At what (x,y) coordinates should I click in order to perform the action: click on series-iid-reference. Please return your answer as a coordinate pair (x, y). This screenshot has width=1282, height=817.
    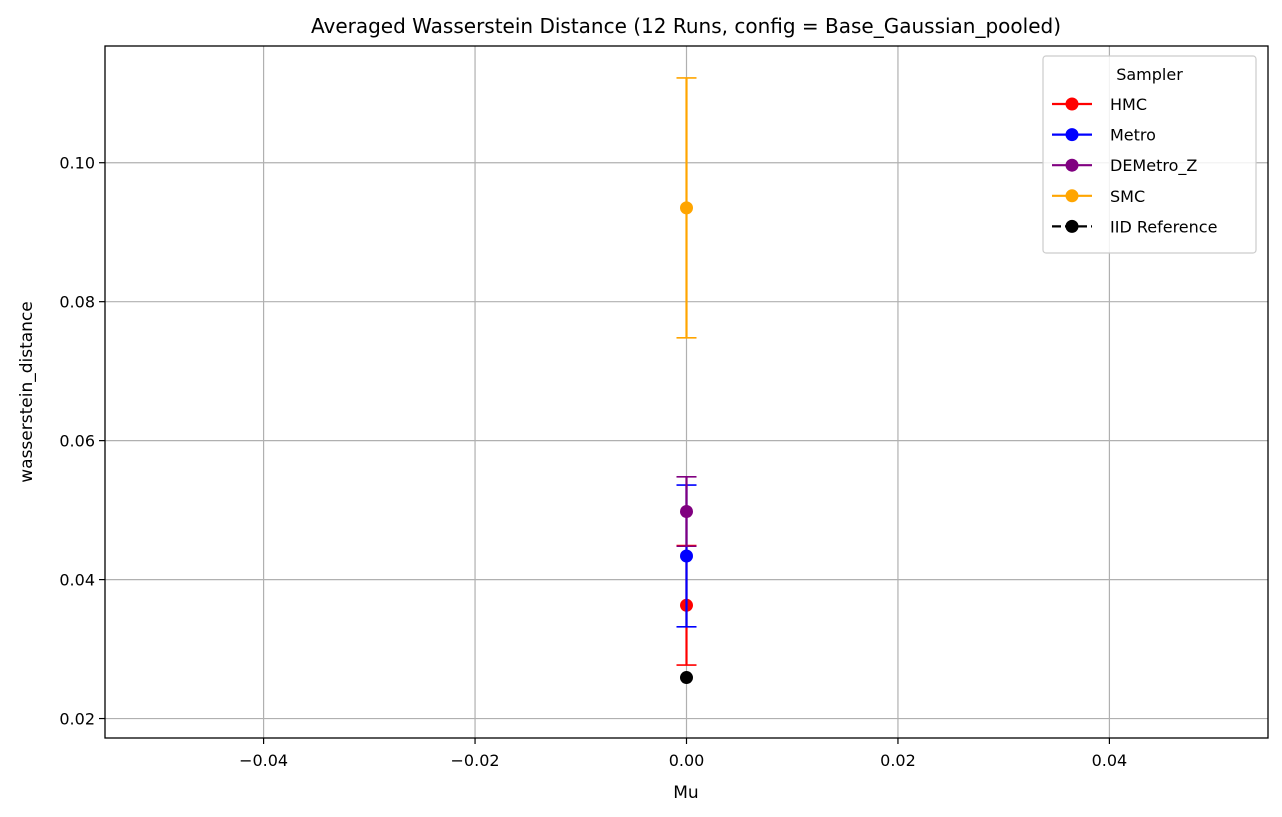
    Looking at the image, I should click on (686, 678).